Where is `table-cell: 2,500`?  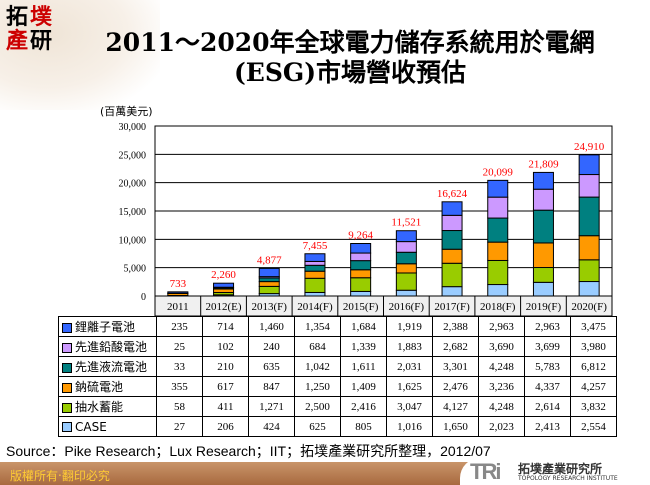 table-cell: 2,500 is located at coordinates (317, 406).